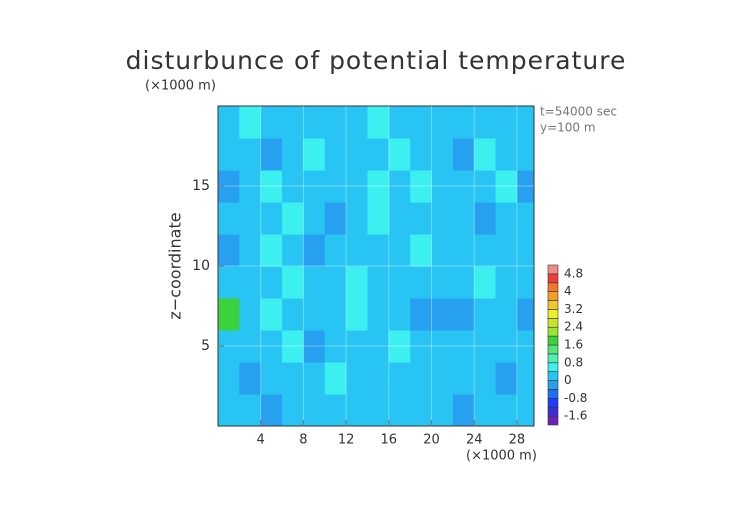  I want to click on colorbar-label: 1.6, so click(573, 345).